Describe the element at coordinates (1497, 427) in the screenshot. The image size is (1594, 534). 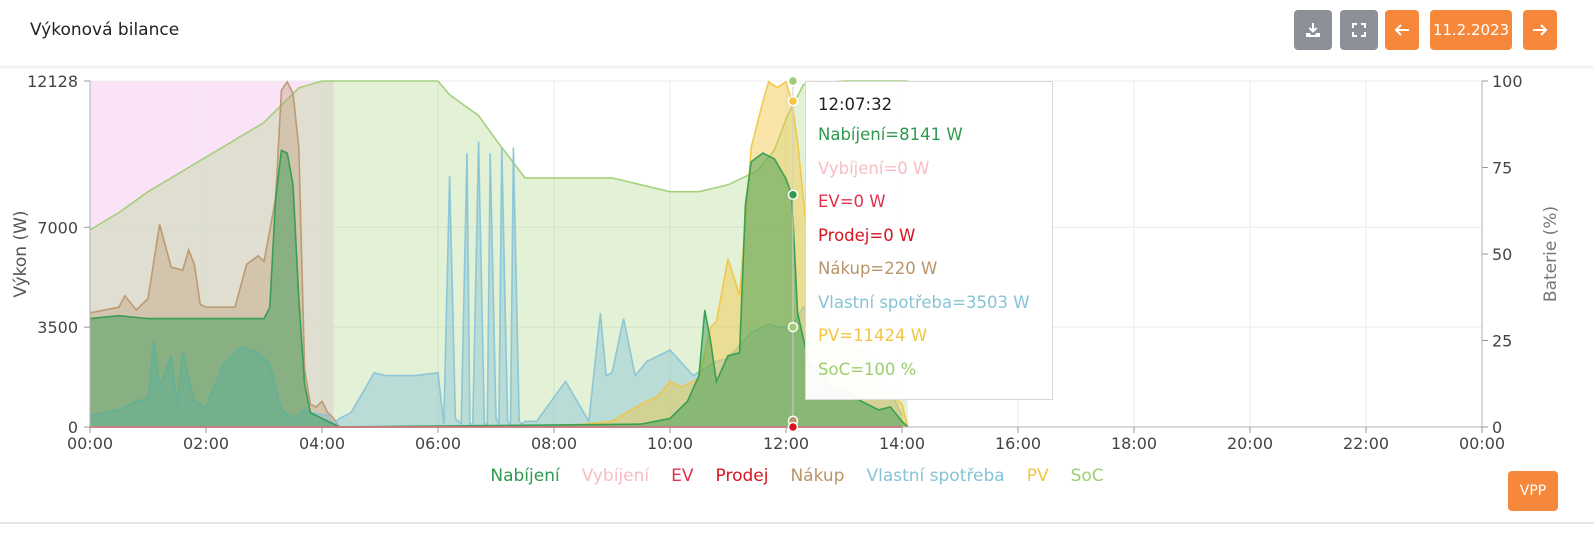
I see `y2-tick-label: 0` at that location.